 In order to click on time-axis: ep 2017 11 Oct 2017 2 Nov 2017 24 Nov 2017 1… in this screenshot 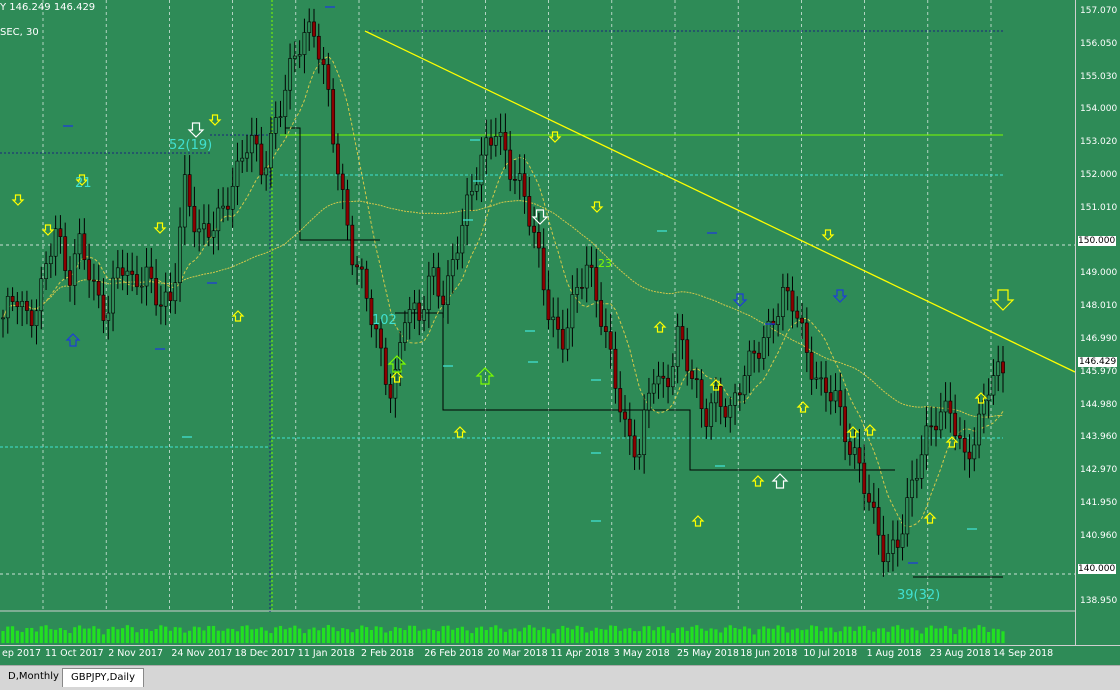, I will do `click(560, 655)`.